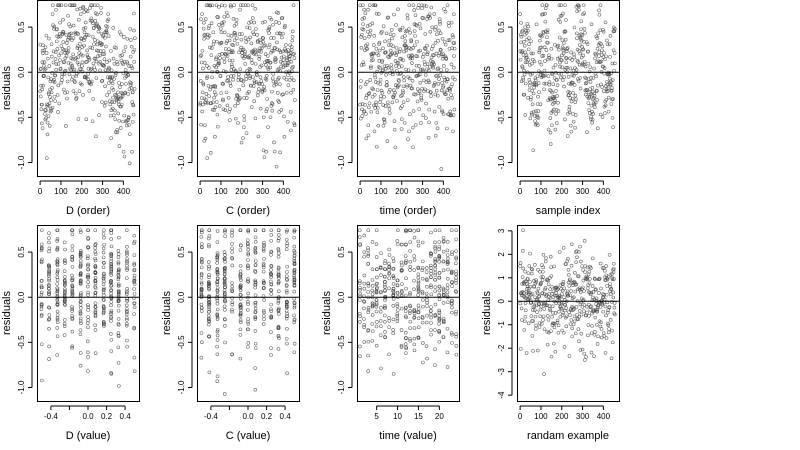  Describe the element at coordinates (126, 416) in the screenshot. I see `x-tick-label: 0.4` at that location.